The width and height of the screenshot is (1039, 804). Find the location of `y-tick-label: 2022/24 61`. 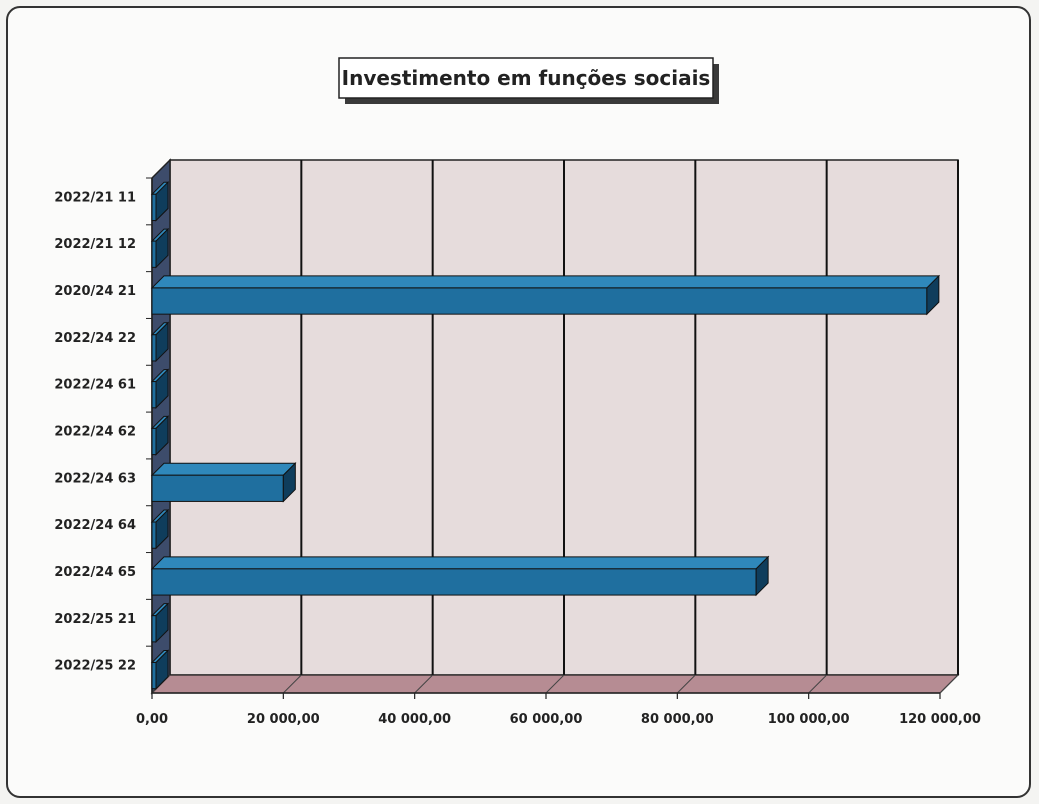

y-tick-label: 2022/24 61 is located at coordinates (95, 385).